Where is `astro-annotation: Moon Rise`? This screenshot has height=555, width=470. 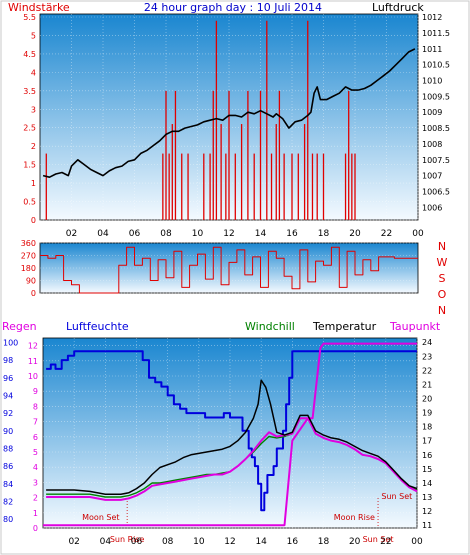
astro-annotation: Moon Rise is located at coordinates (354, 517).